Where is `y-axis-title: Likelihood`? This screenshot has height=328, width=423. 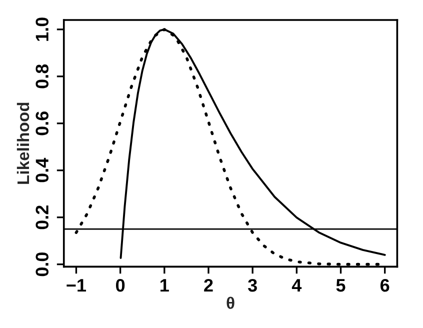
y-axis-title: Likelihood is located at coordinates (23, 143).